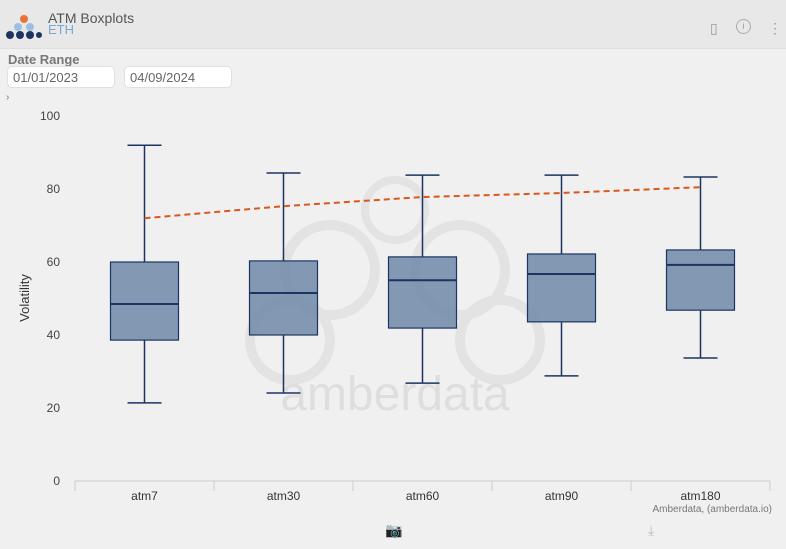  I want to click on x-tick-label: atm30, so click(284, 496).